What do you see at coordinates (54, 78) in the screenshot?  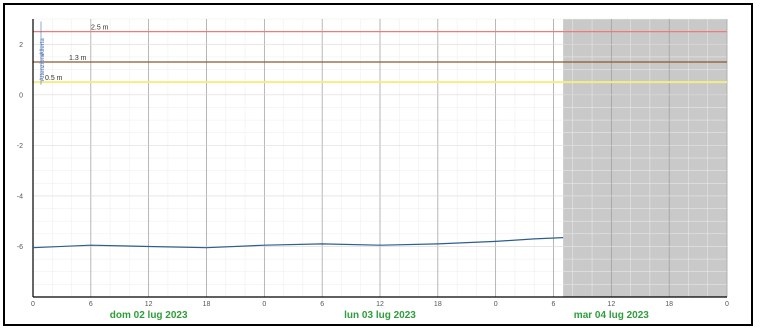 I see `threshold-label: 0.5 m` at bounding box center [54, 78].